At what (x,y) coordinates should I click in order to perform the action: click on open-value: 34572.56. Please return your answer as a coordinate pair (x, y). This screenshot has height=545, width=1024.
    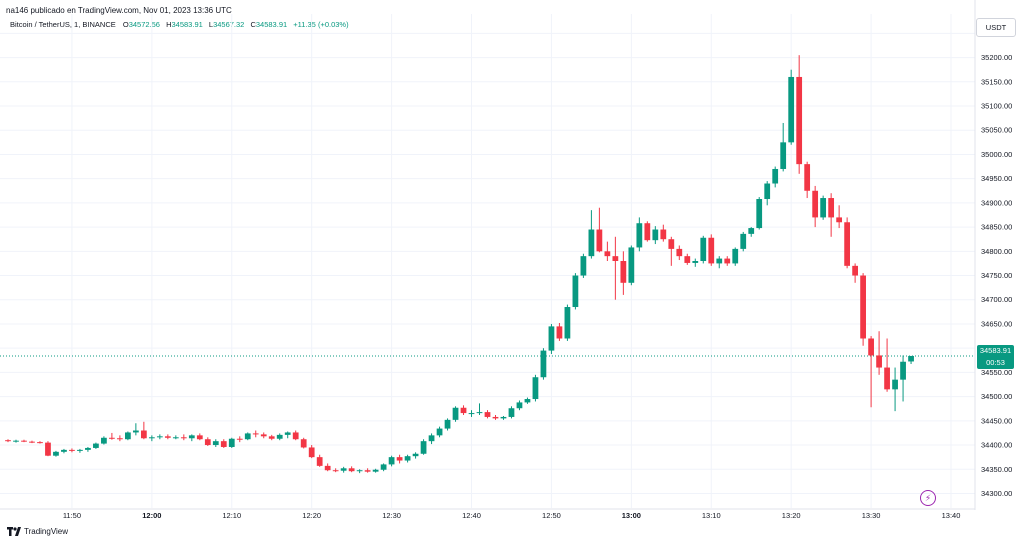
    Looking at the image, I should click on (144, 24).